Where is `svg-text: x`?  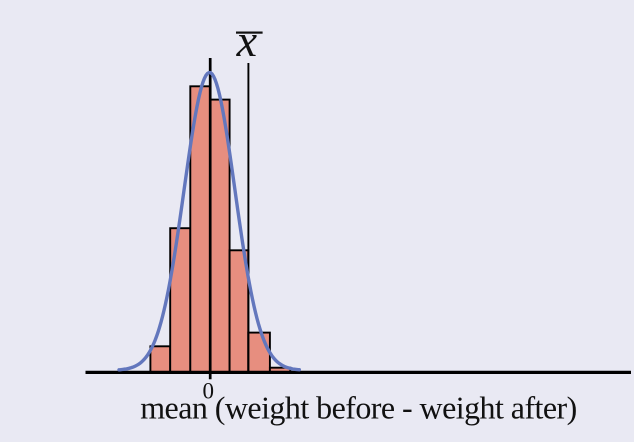
svg-text: x is located at coordinates (247, 40).